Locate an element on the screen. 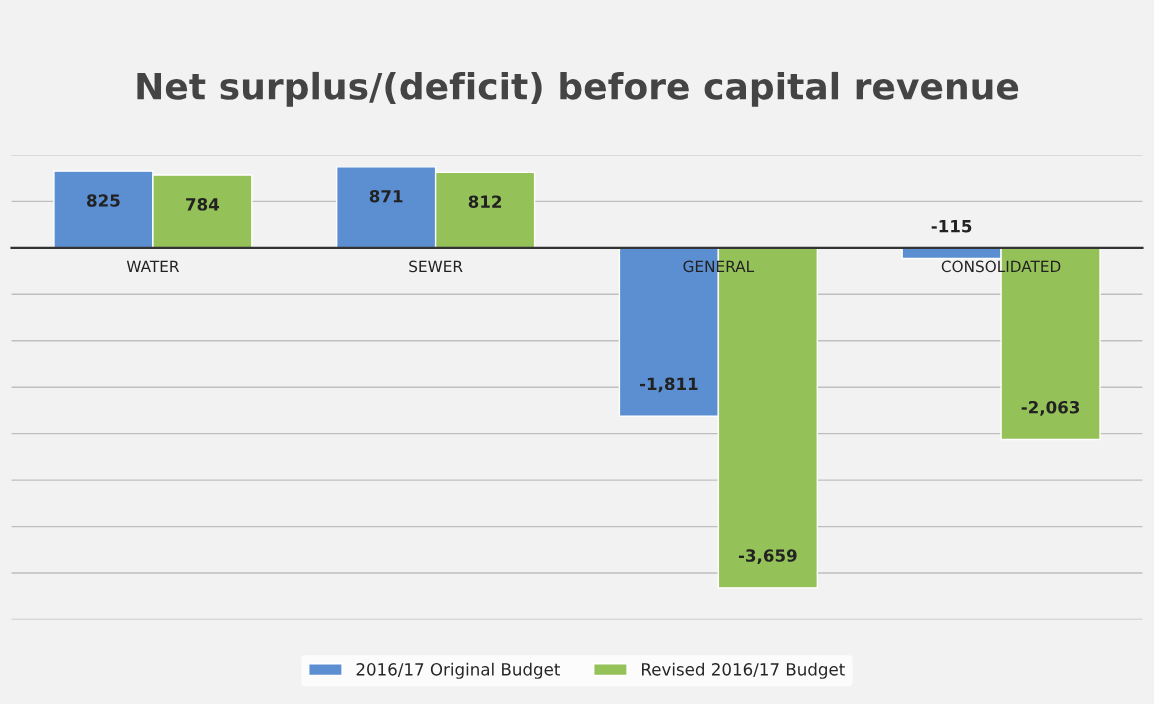 This screenshot has width=1154, height=704. data-label: 871 is located at coordinates (386, 196).